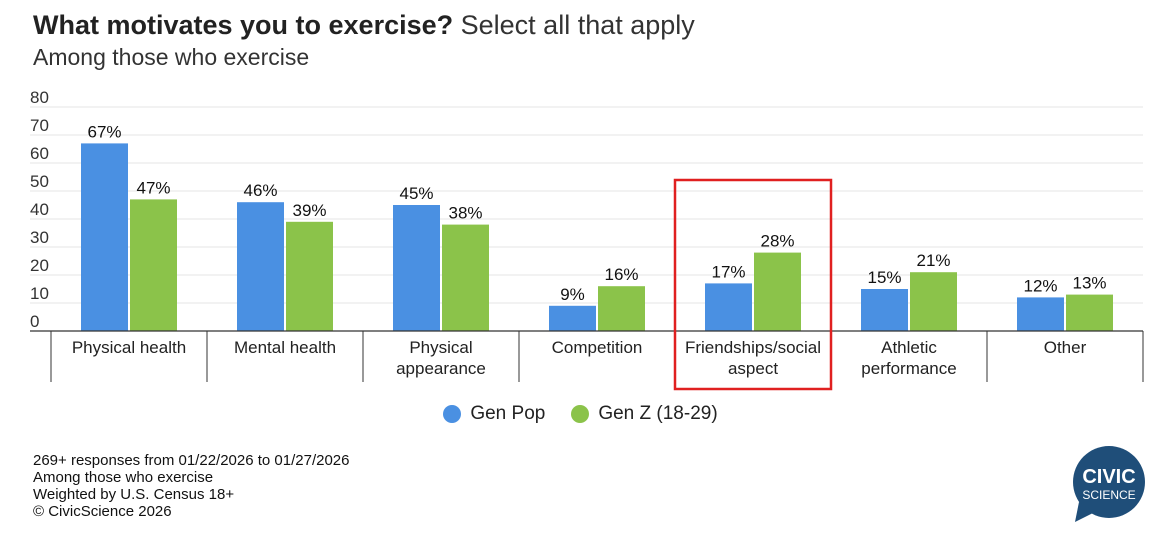  What do you see at coordinates (621, 274) in the screenshot?
I see `data-label: 16%` at bounding box center [621, 274].